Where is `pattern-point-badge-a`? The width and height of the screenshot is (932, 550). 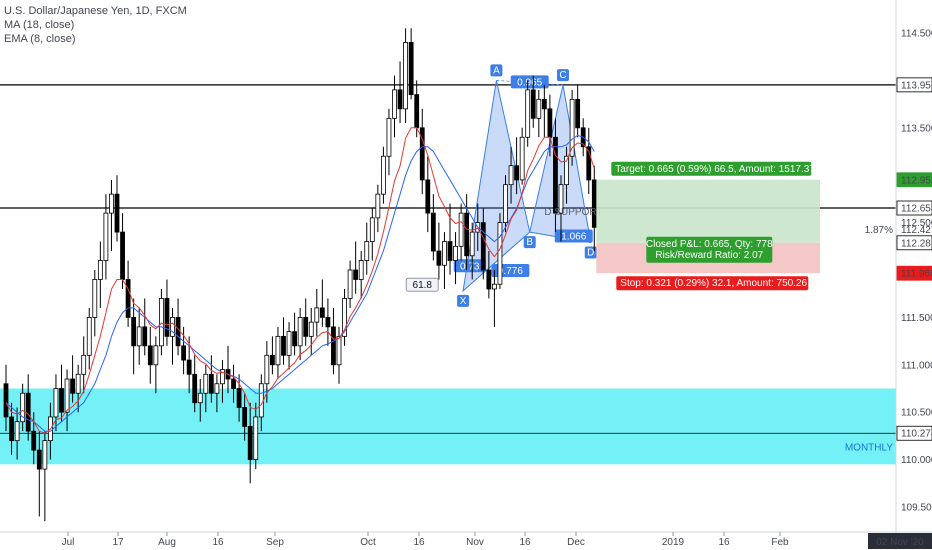
pattern-point-badge-a is located at coordinates (496, 70).